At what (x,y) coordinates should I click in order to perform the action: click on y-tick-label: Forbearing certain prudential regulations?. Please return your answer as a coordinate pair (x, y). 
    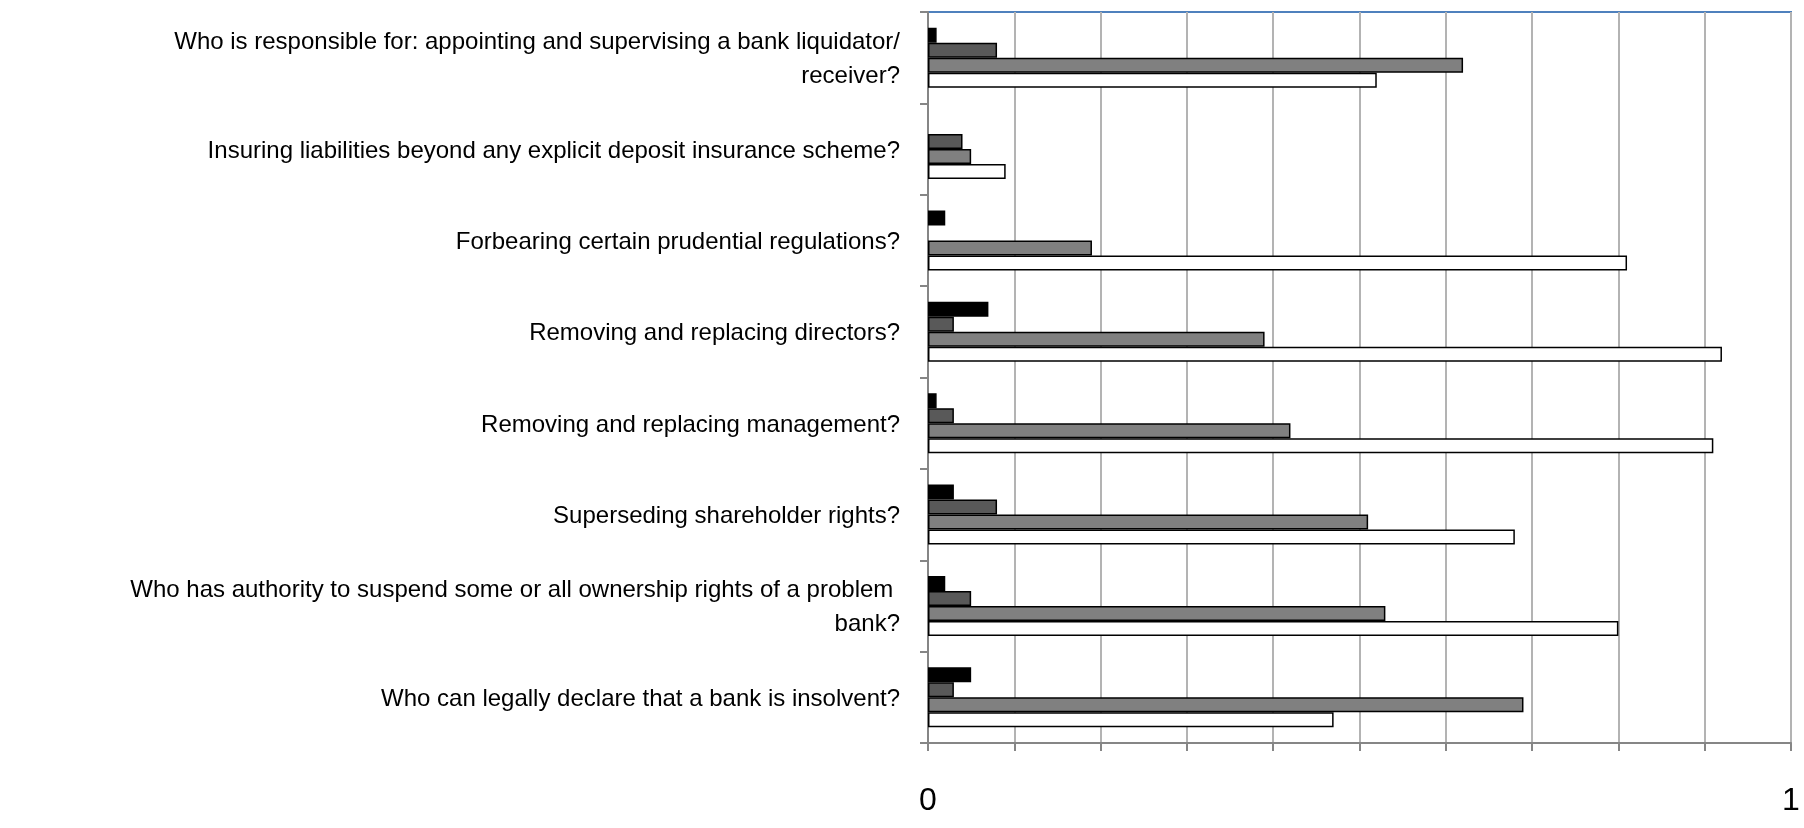
    Looking at the image, I should click on (677, 240).